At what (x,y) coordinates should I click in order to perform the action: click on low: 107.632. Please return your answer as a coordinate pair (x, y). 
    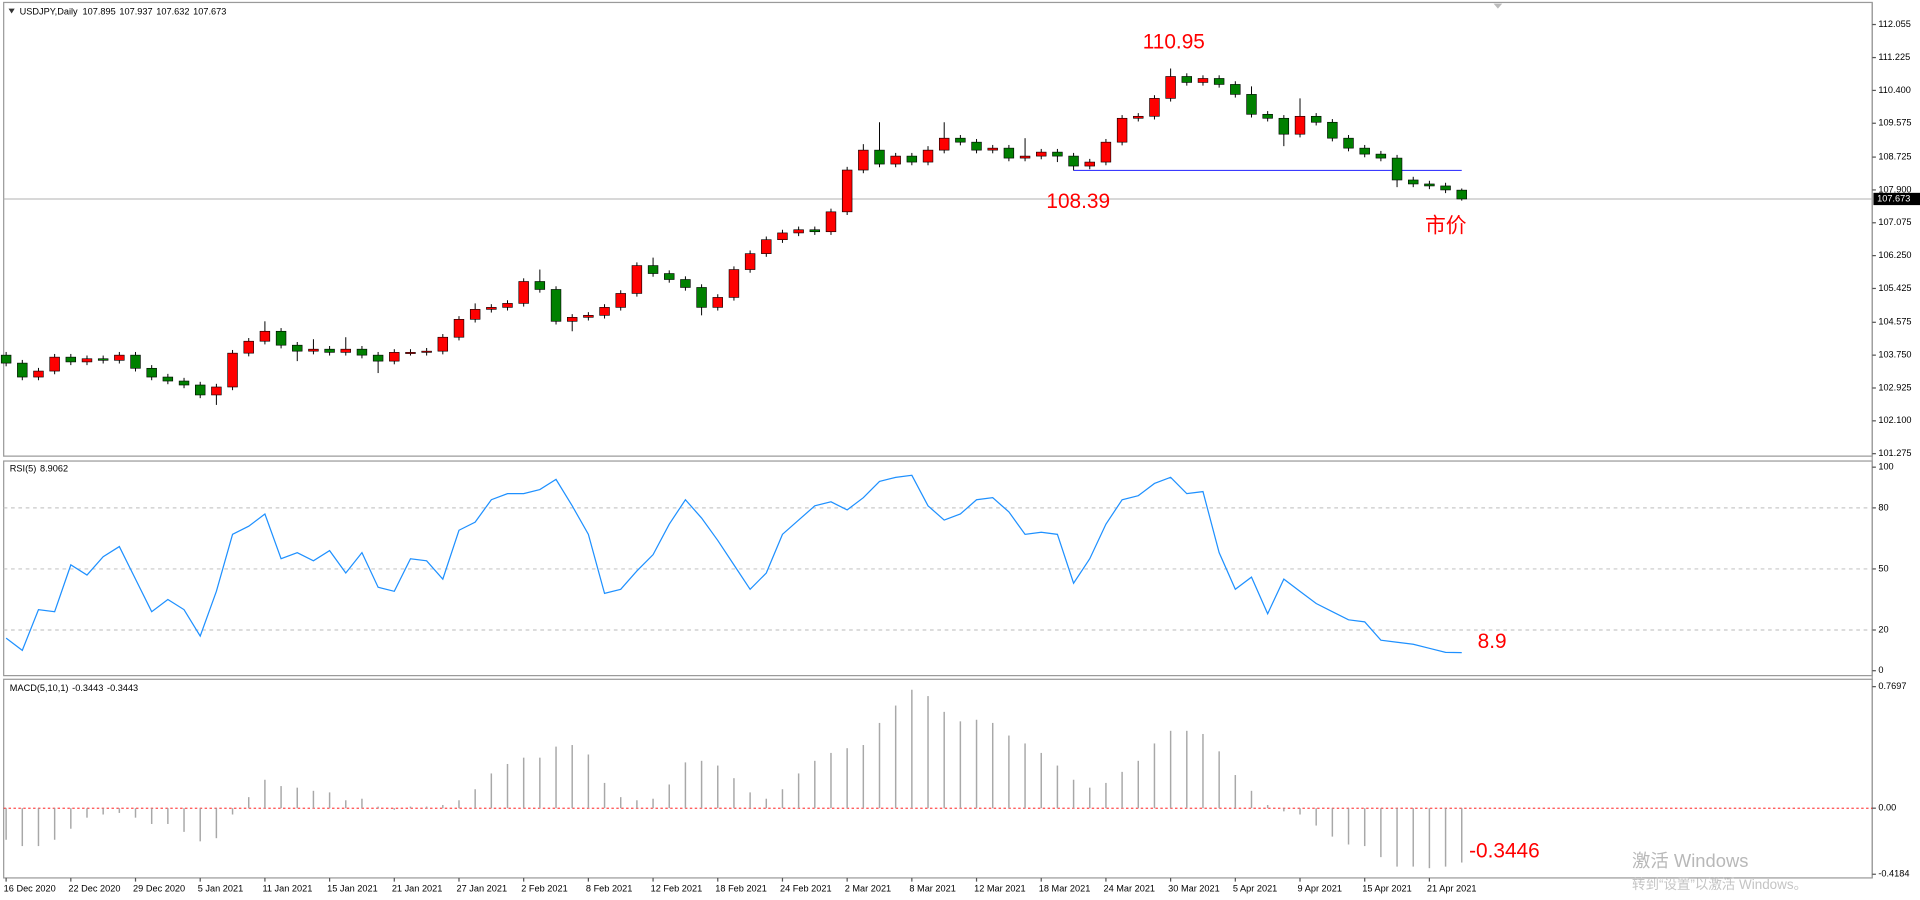
    Looking at the image, I should click on (172, 12).